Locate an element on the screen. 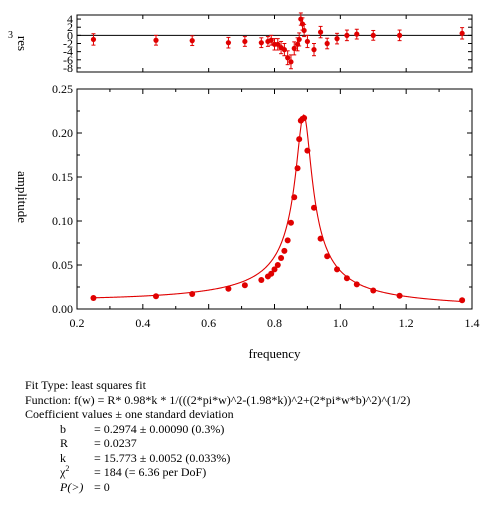 This screenshot has width=500, height=526. y-tick-label: 0.05 is located at coordinates (62, 265).